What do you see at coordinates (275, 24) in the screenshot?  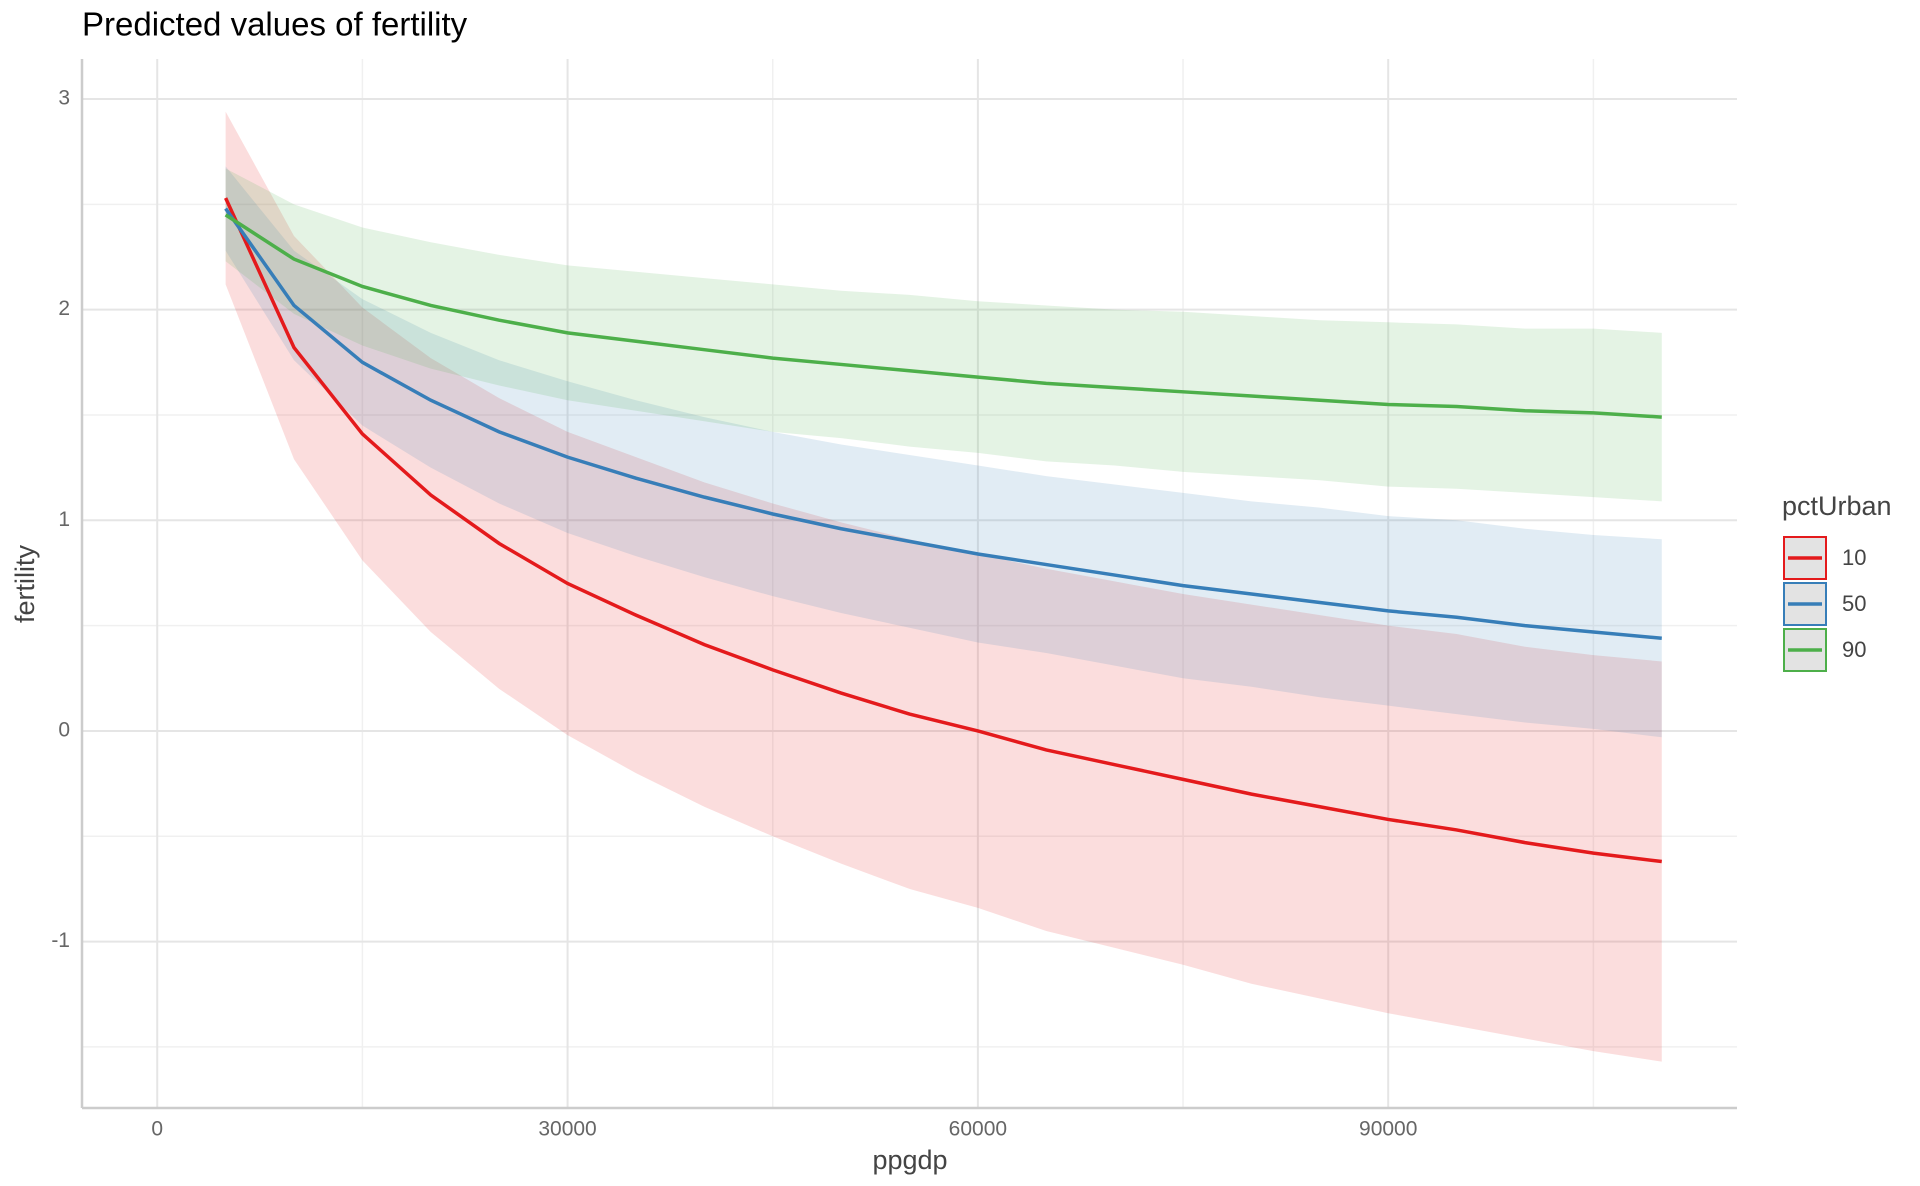 I see `chart-title: Predicted values of fertility` at bounding box center [275, 24].